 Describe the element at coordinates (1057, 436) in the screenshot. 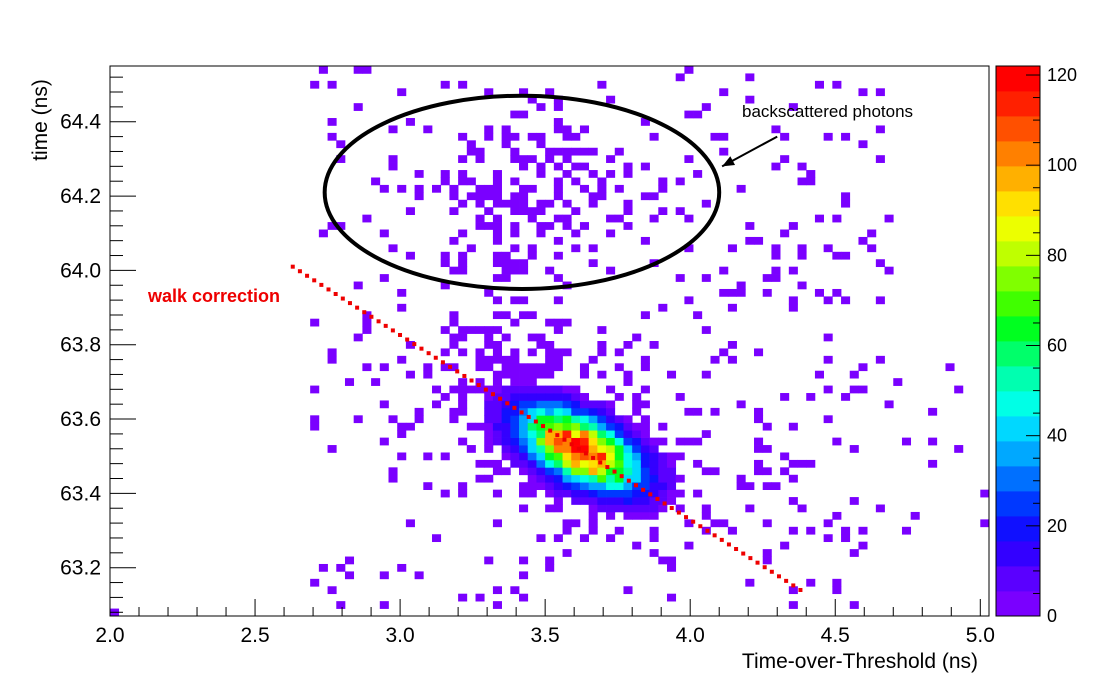

I see `colorbar-tick-label: 40` at that location.